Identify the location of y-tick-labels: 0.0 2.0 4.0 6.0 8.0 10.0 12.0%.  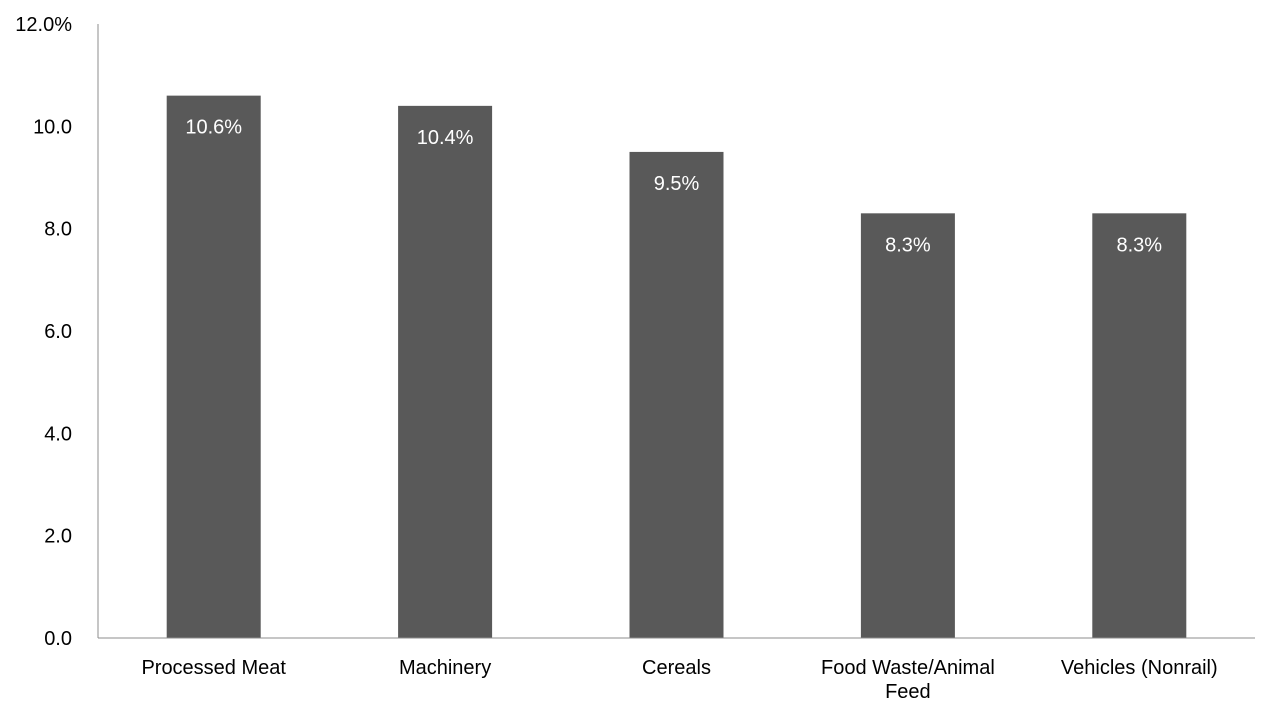
(43, 332).